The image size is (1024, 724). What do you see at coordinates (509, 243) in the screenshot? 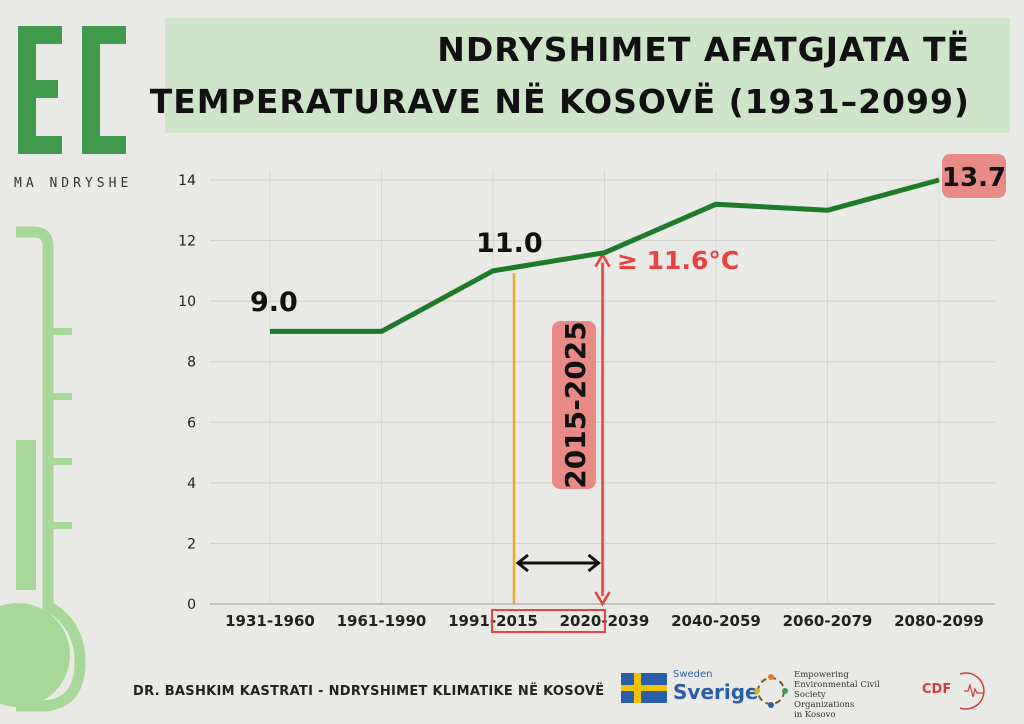
I see `label-mid-value: 11.0` at bounding box center [509, 243].